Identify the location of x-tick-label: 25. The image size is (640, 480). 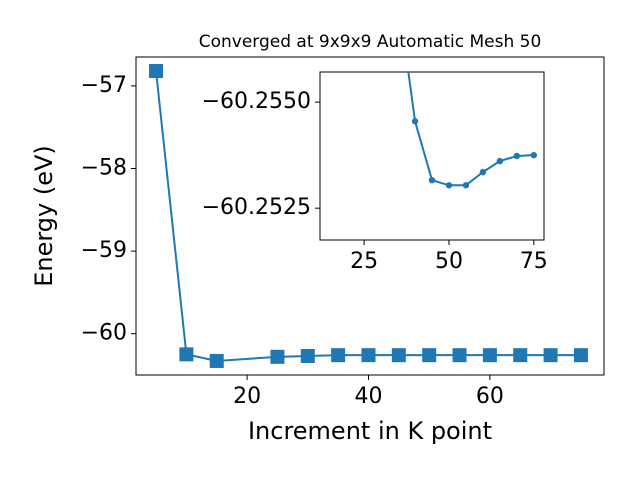
(364, 261).